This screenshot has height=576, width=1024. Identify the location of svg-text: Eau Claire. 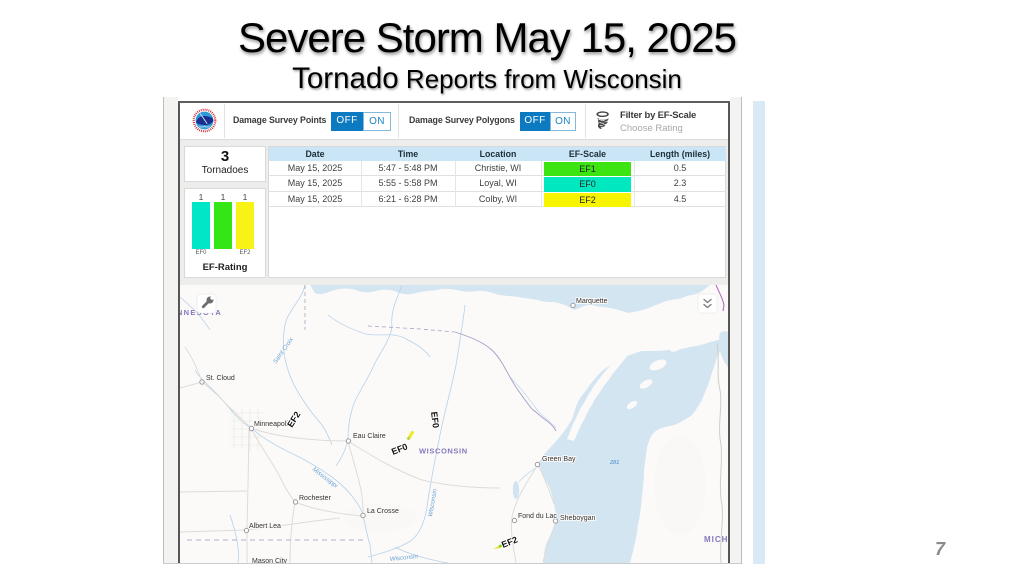
(369, 436).